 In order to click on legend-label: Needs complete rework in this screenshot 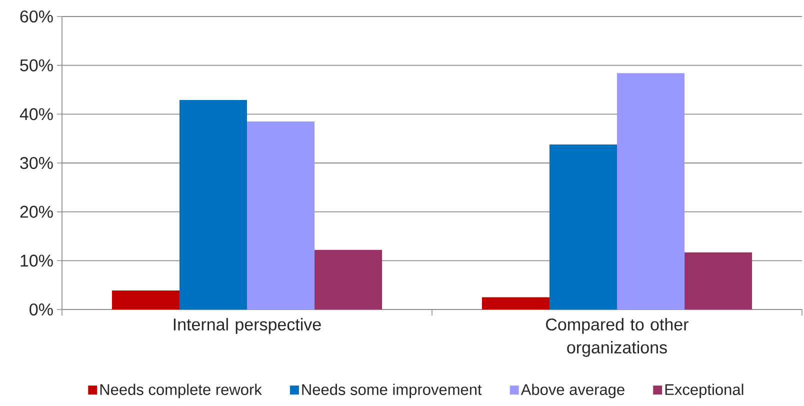, I will do `click(181, 391)`.